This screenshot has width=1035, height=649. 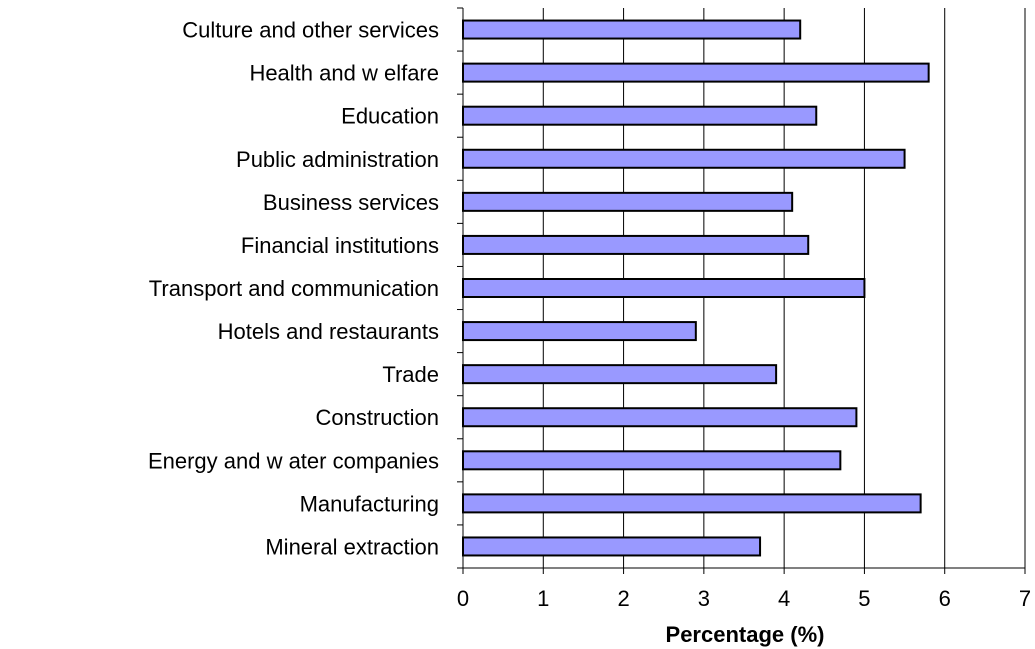 What do you see at coordinates (337, 159) in the screenshot?
I see `category-label-3: Public administration` at bounding box center [337, 159].